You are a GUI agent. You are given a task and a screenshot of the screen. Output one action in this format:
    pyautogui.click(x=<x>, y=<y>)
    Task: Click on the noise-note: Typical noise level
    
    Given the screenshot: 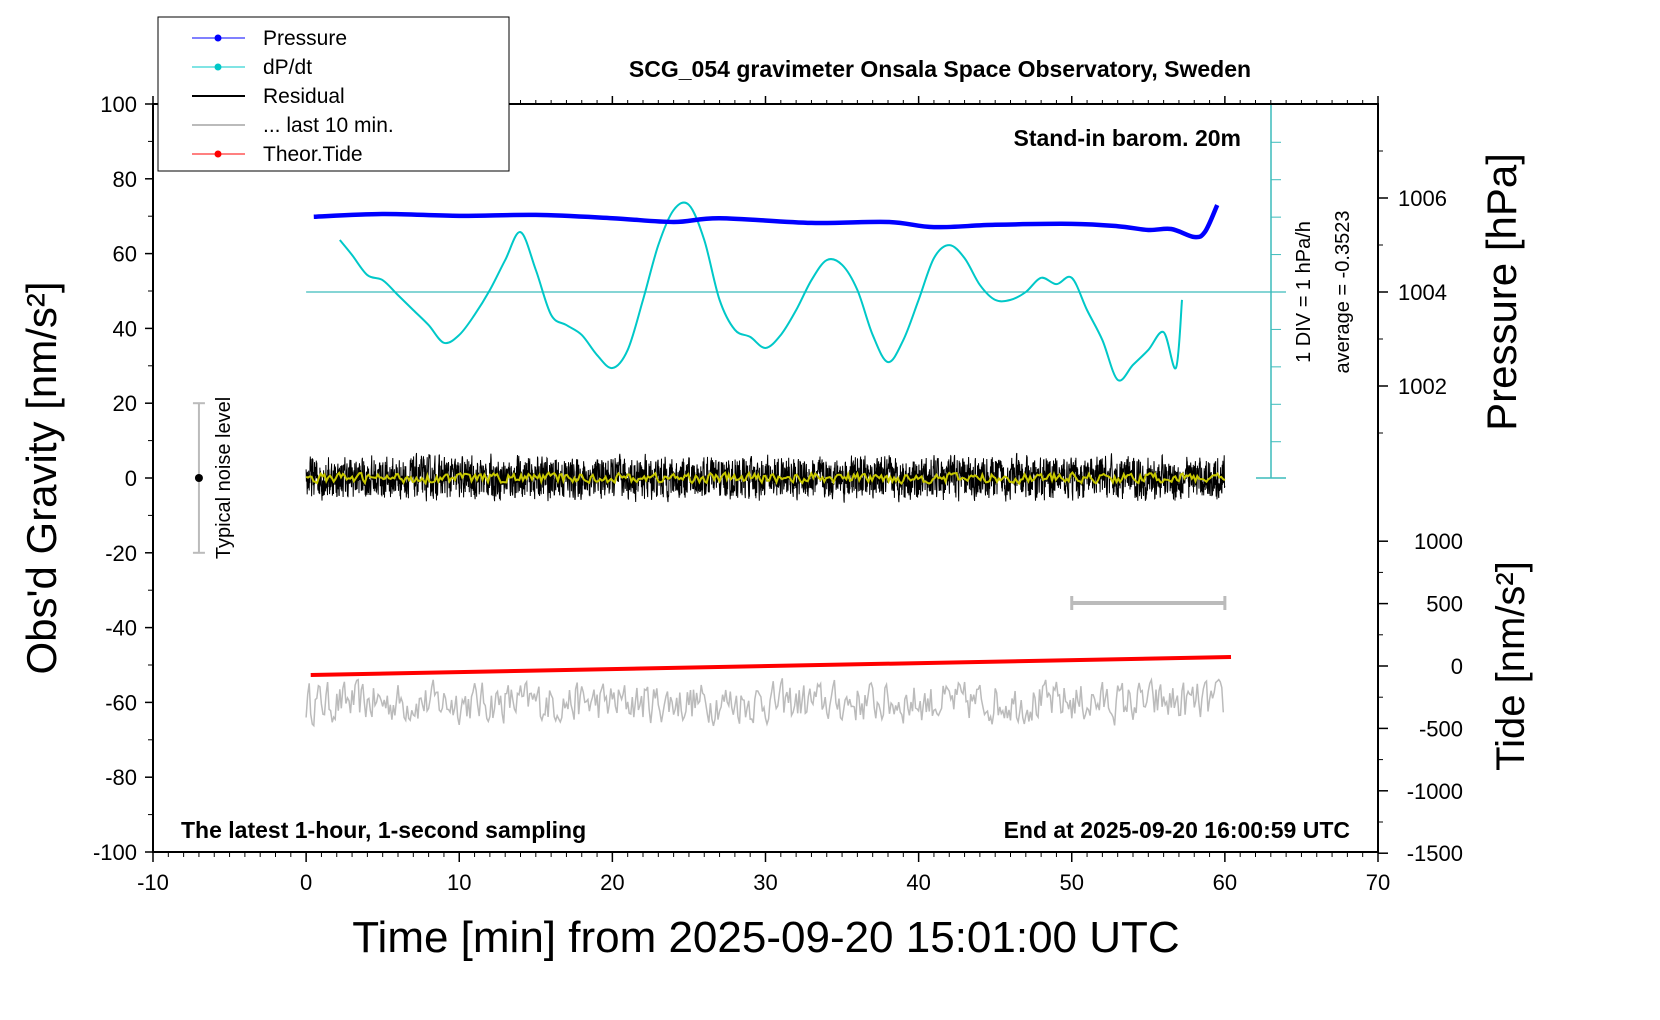 What is the action you would take?
    pyautogui.click(x=224, y=478)
    